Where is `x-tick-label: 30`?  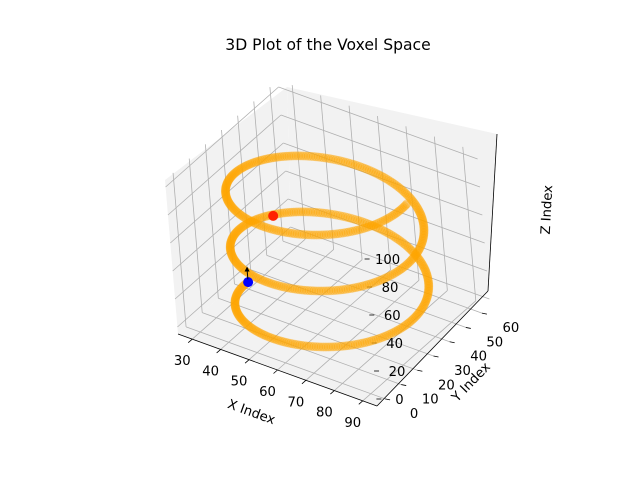
x-tick-label: 30 is located at coordinates (182, 361).